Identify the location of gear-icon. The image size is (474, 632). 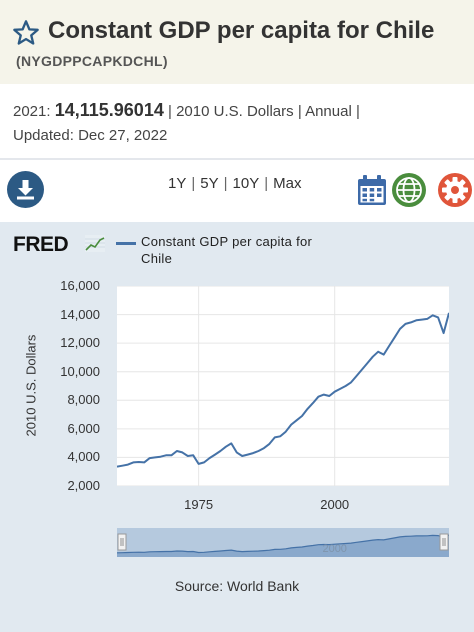
(455, 190).